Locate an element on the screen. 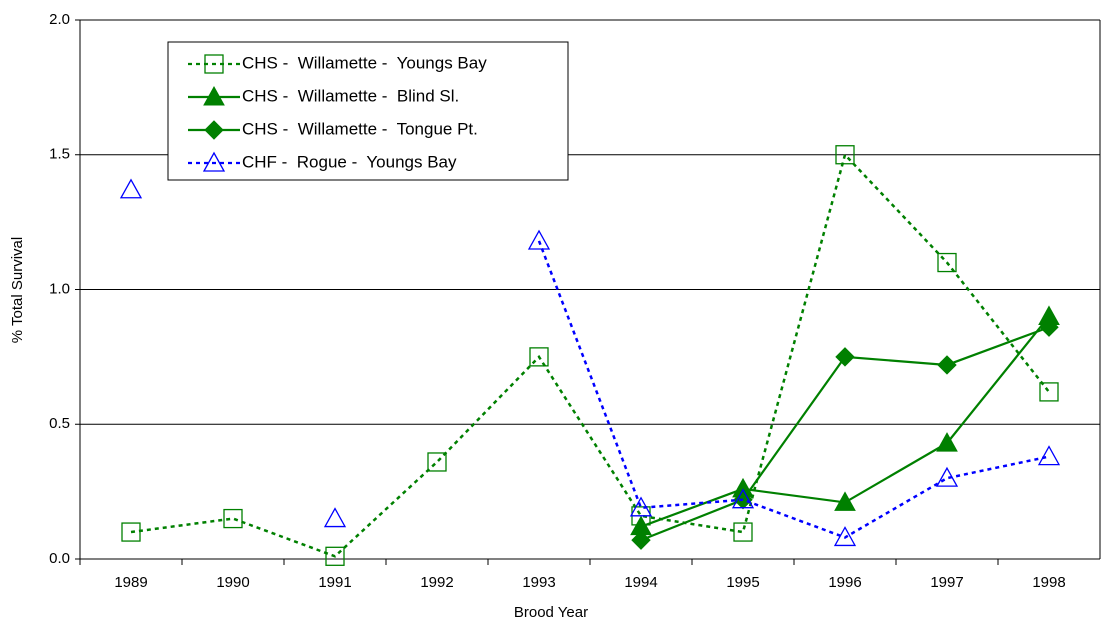 The image size is (1104, 624). y-tick-label: 0.5 is located at coordinates (59, 423).